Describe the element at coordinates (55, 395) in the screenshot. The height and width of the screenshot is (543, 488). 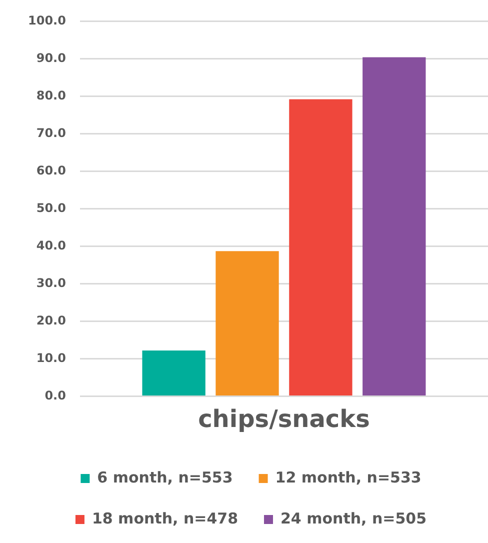
I see `y-tick-label: 0.0` at that location.